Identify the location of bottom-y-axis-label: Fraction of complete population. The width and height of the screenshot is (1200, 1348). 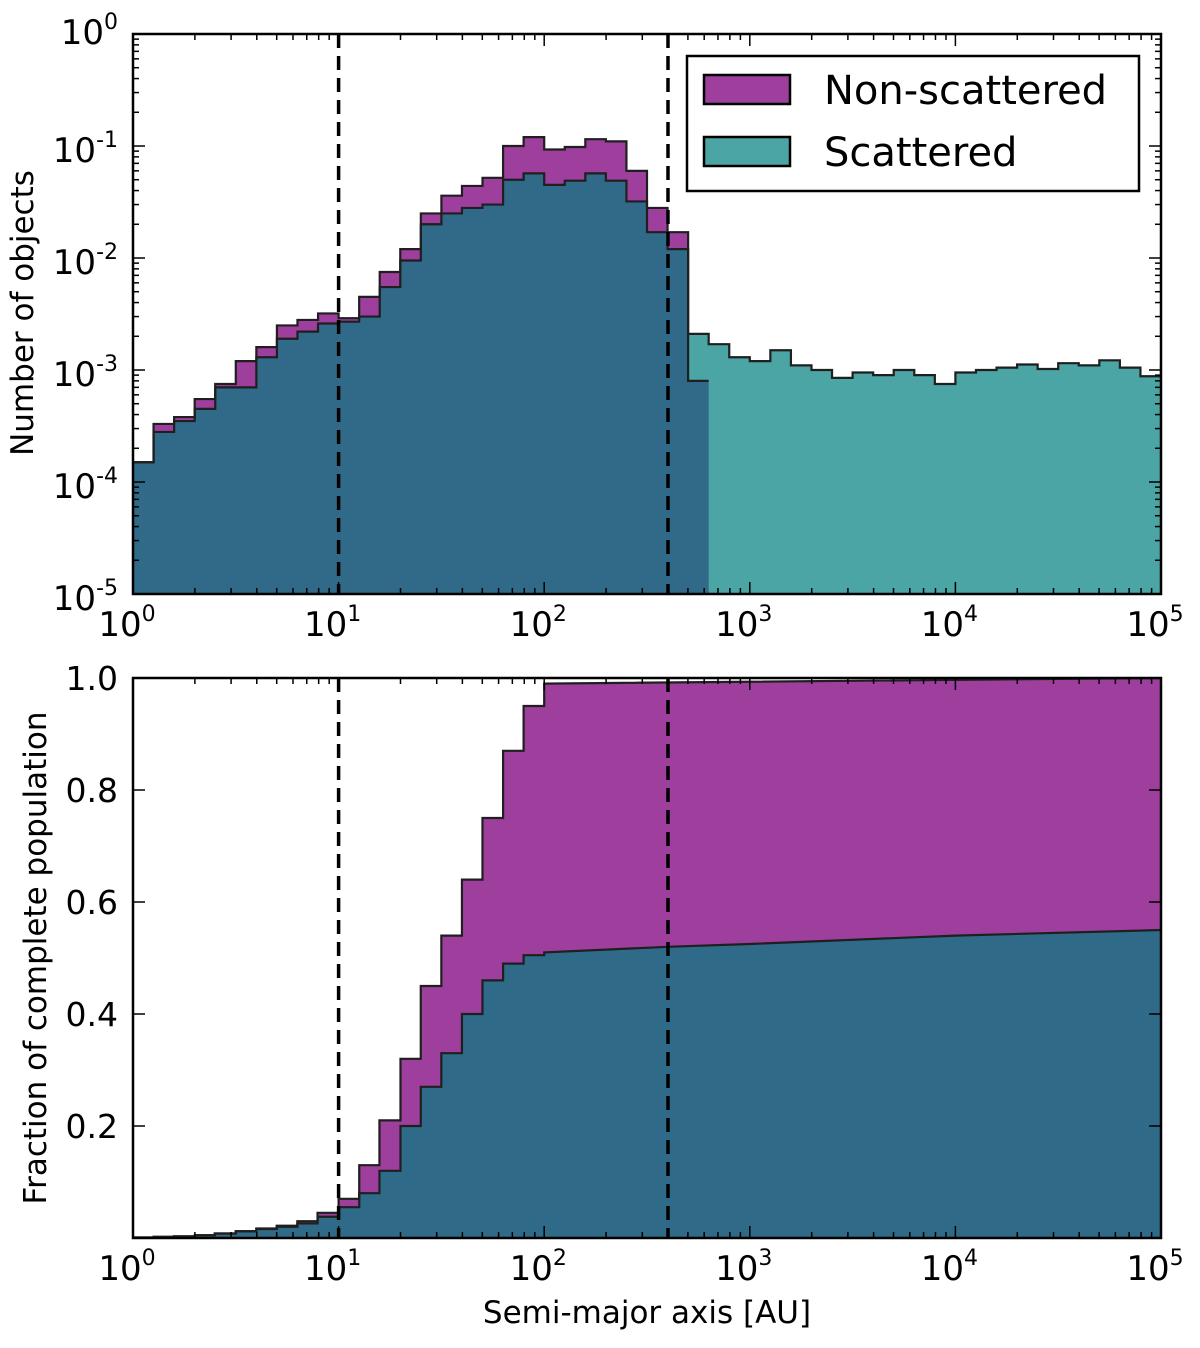
(36, 958).